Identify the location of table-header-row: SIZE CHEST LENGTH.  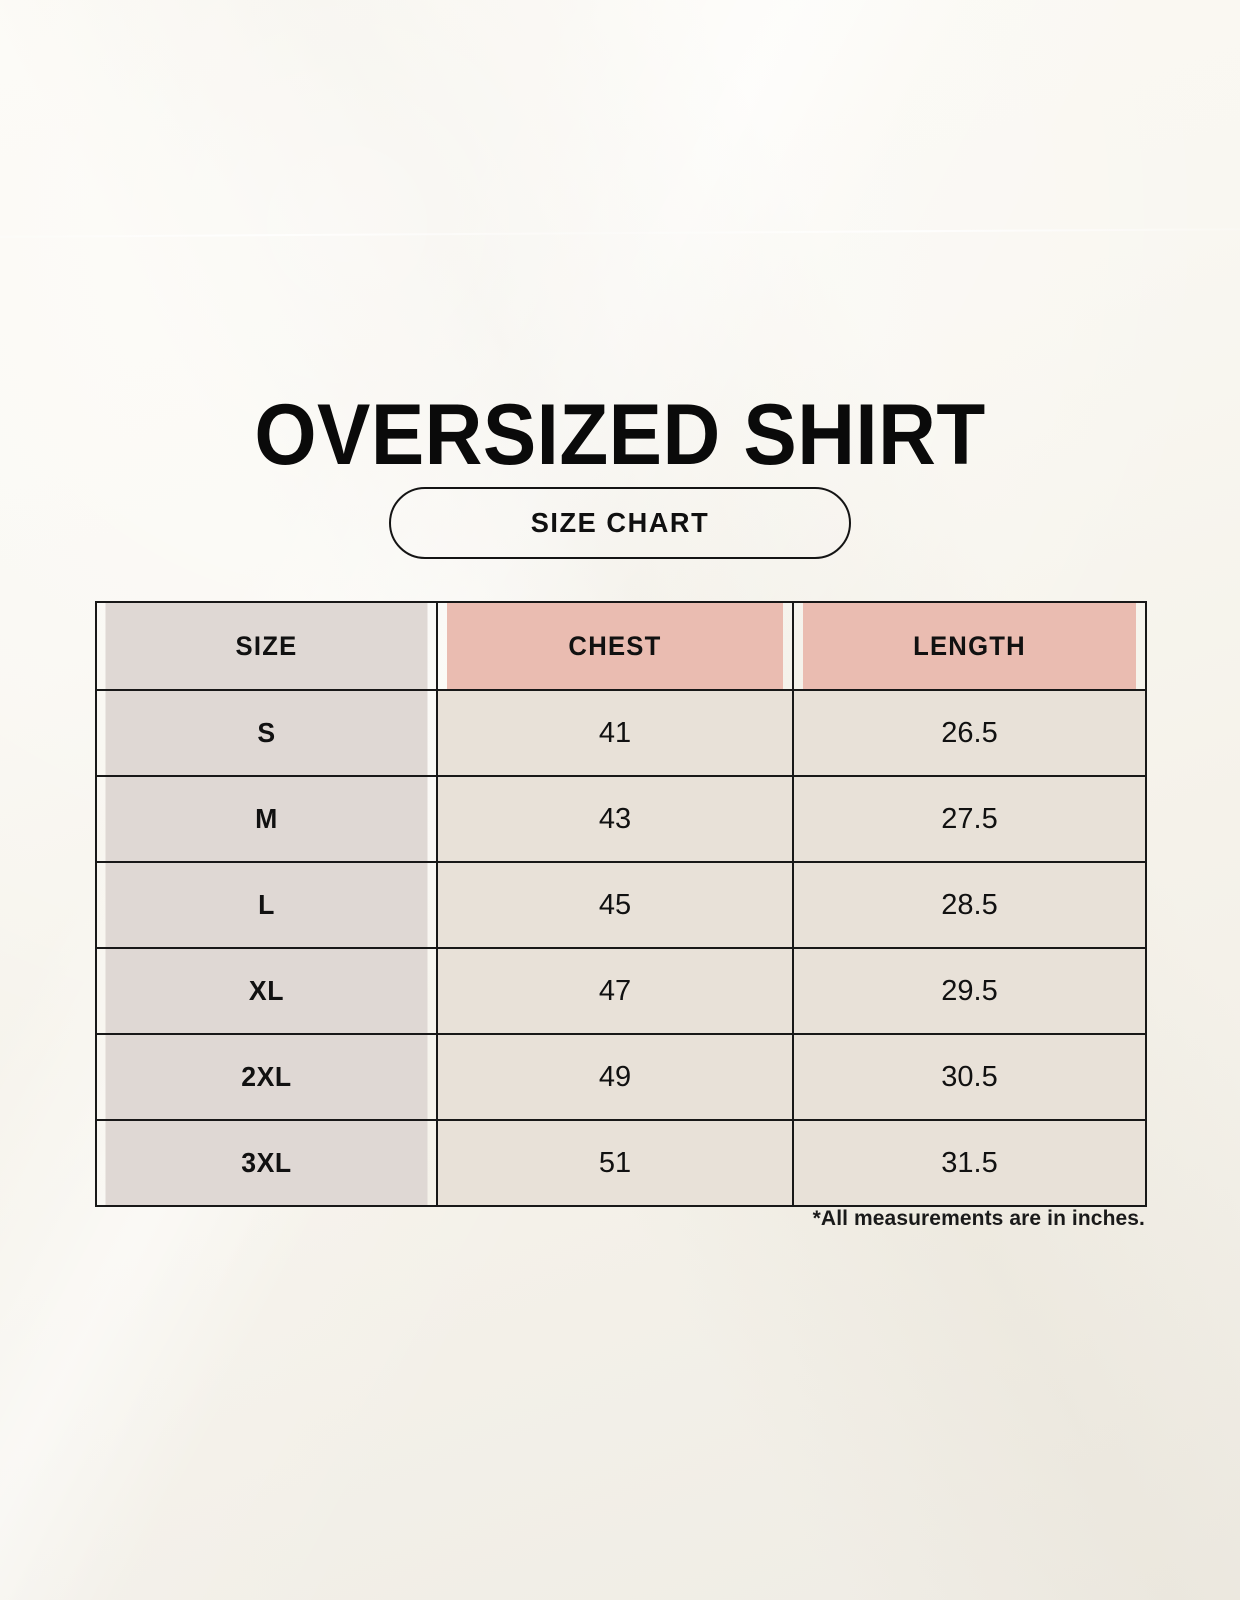
(621, 646).